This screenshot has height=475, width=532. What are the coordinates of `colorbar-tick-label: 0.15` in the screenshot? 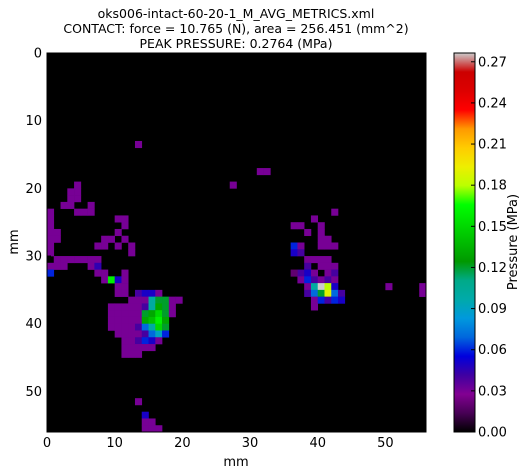 It's located at (492, 227).